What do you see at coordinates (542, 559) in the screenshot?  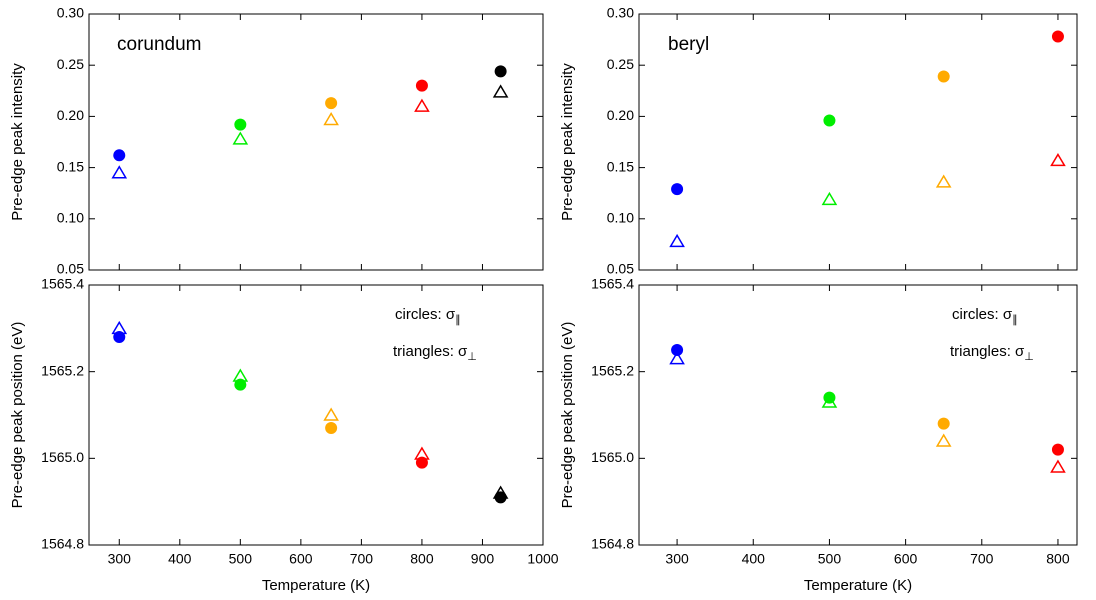 I see `x-tick-label: 1000` at bounding box center [542, 559].